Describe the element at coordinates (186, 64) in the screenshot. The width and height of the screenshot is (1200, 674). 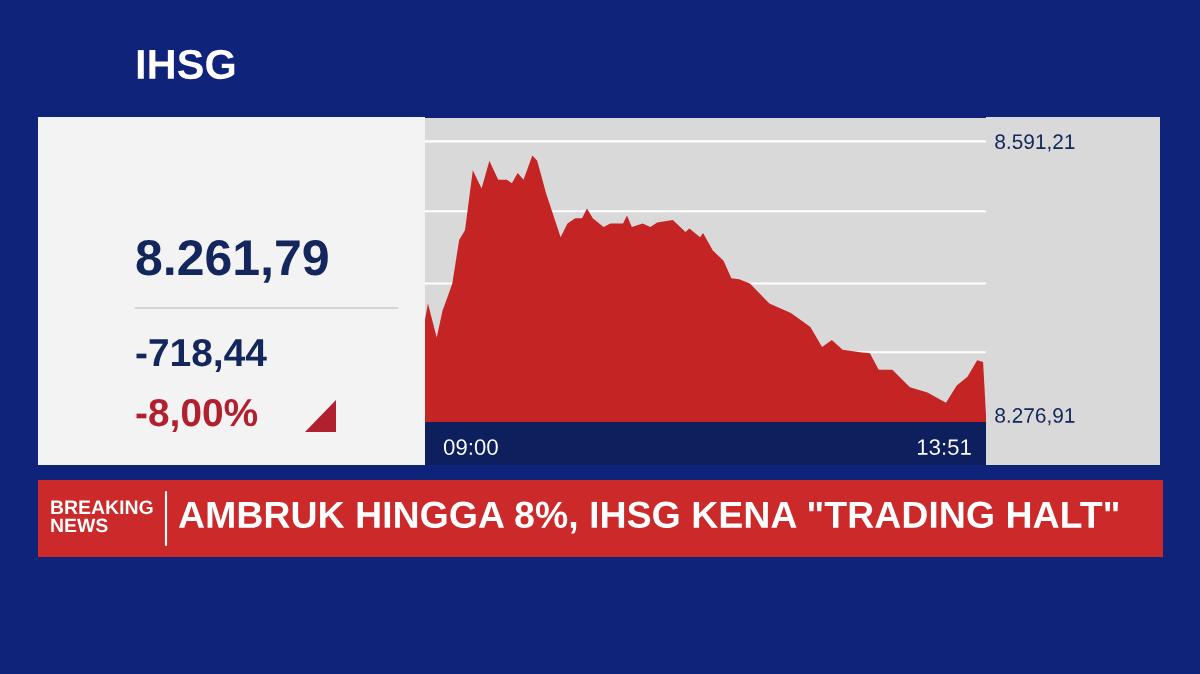
I see `chart-title: IHSG` at that location.